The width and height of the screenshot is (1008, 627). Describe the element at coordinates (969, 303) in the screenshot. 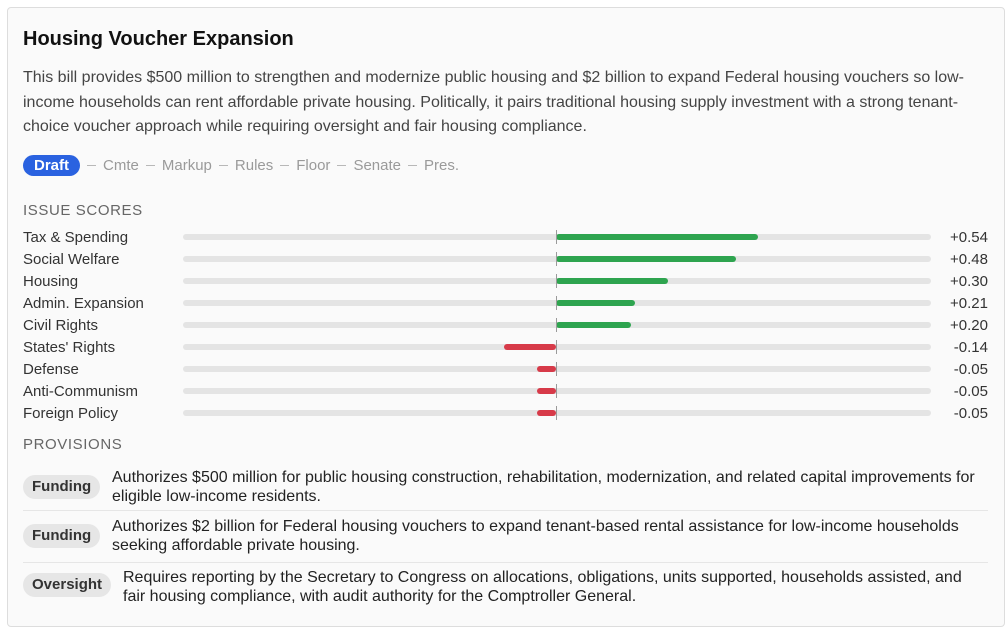

I see `issue-score-value: +0.21` at that location.